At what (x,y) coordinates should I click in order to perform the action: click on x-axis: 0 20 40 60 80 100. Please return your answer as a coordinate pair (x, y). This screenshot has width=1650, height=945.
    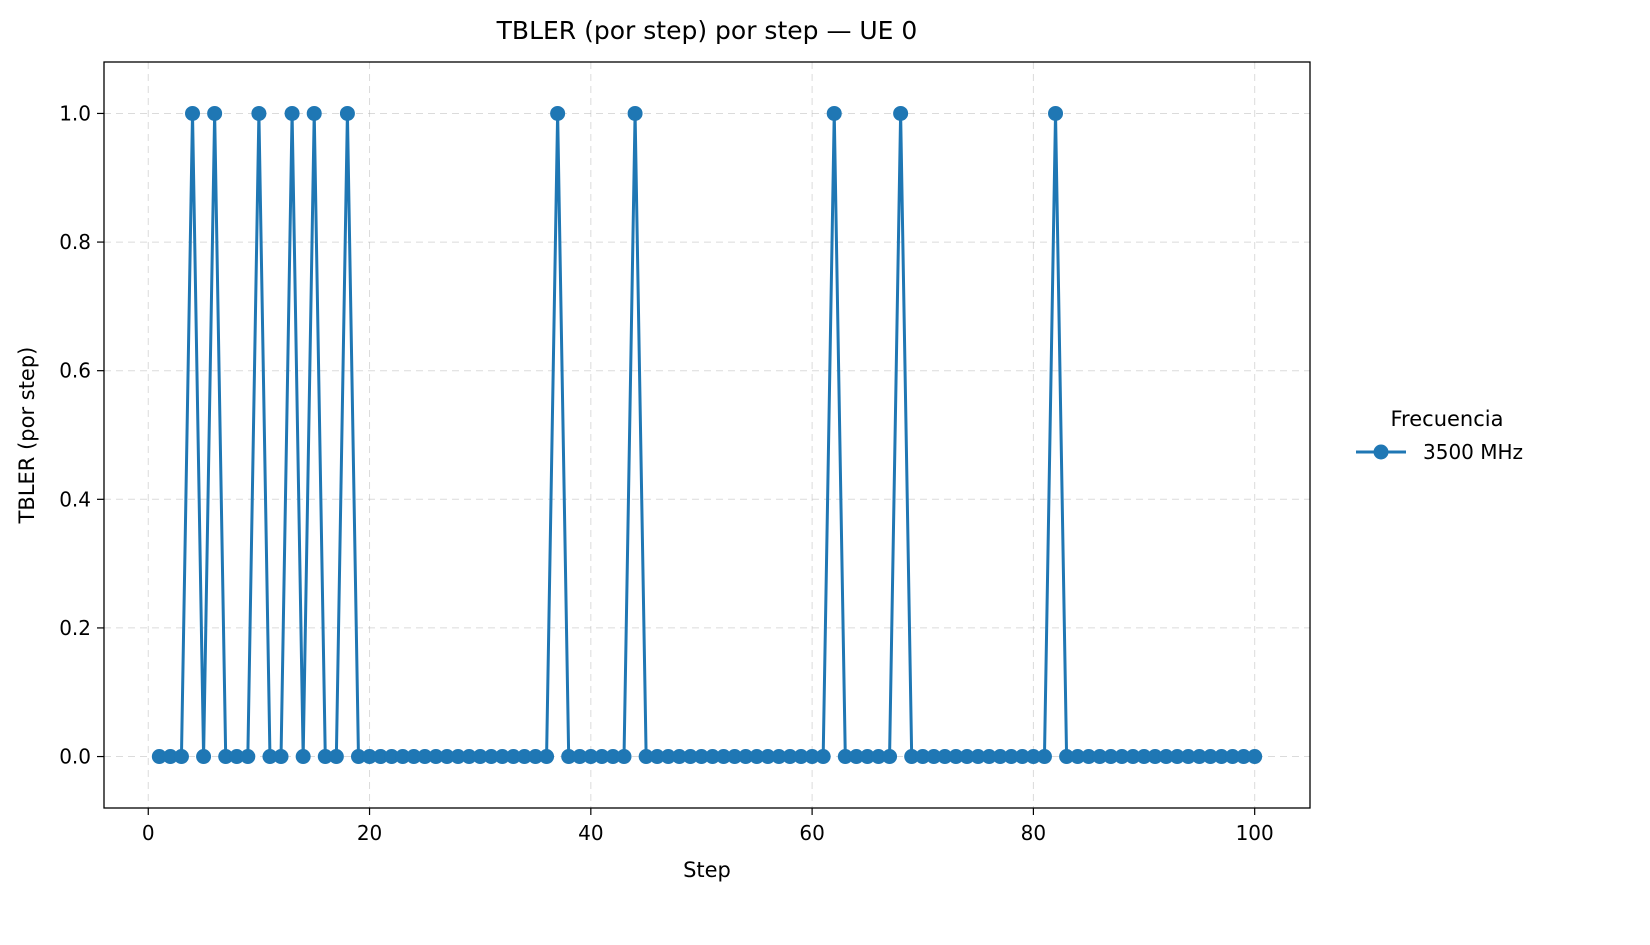
    Looking at the image, I should click on (708, 826).